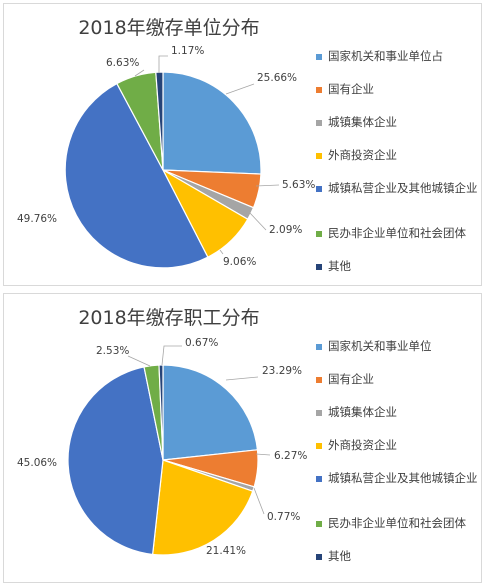 The image size is (487, 588). I want to click on data-label: 45.06%, so click(37, 463).